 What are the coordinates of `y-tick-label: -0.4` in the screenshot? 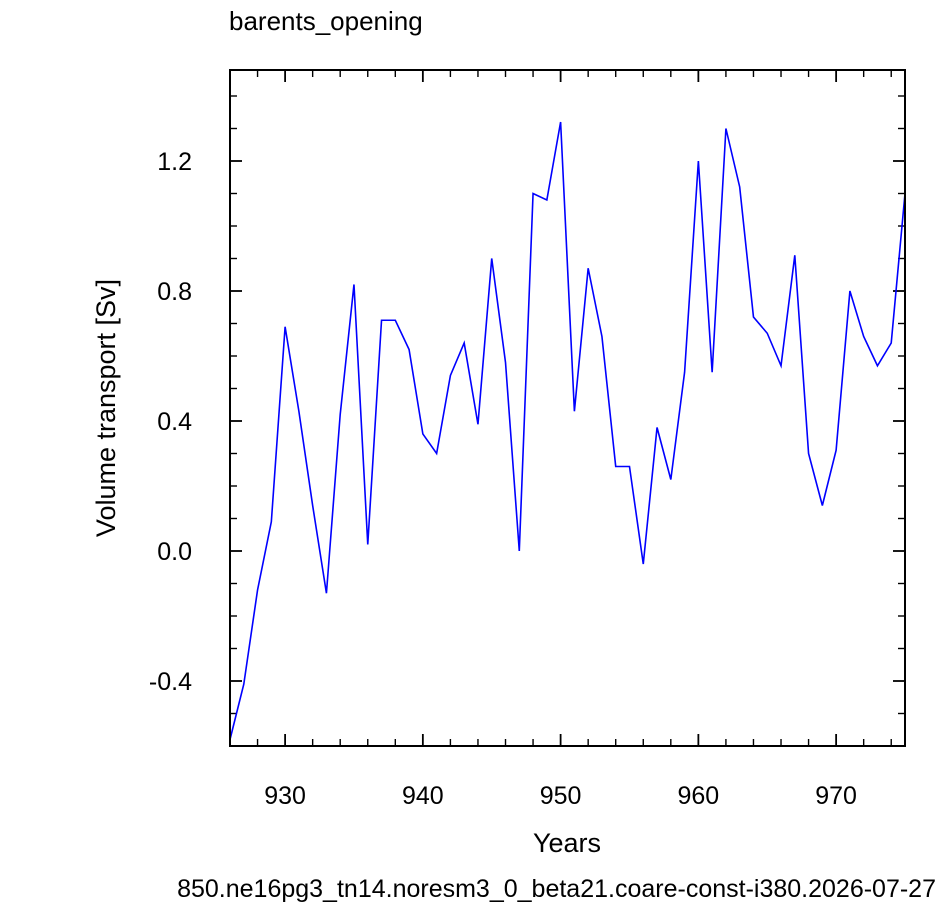 It's located at (170, 682).